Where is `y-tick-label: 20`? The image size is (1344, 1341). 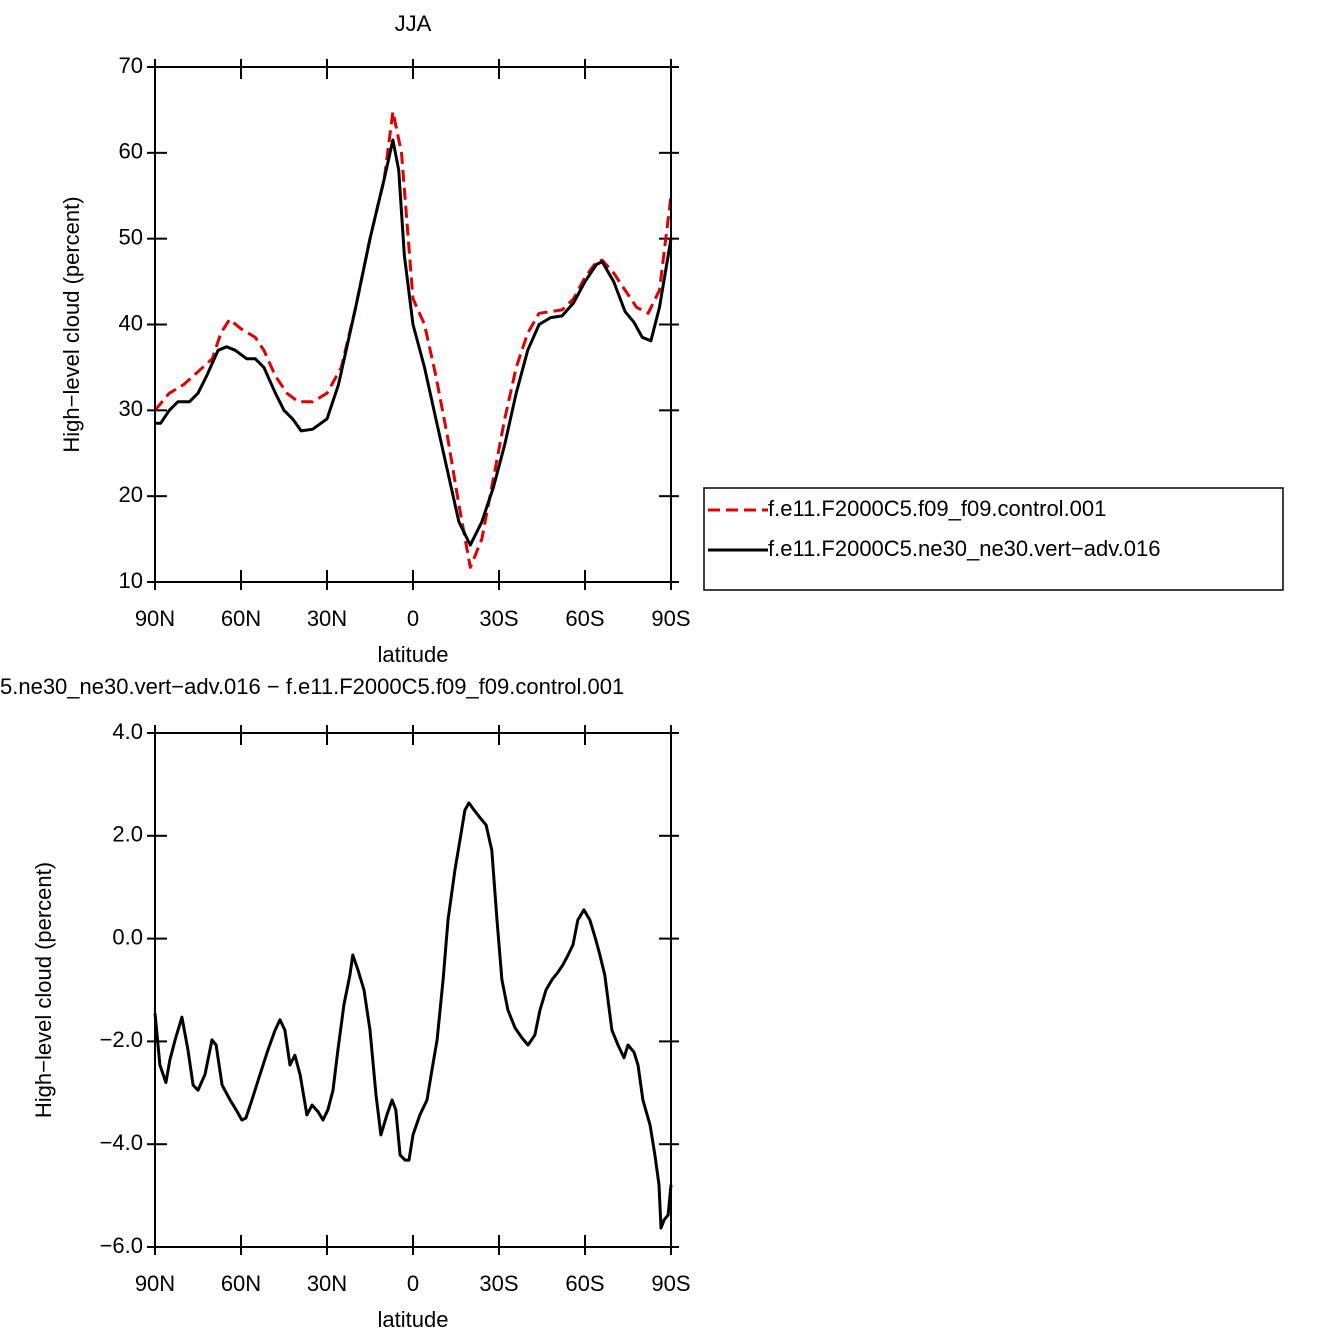 y-tick-label: 20 is located at coordinates (131, 494).